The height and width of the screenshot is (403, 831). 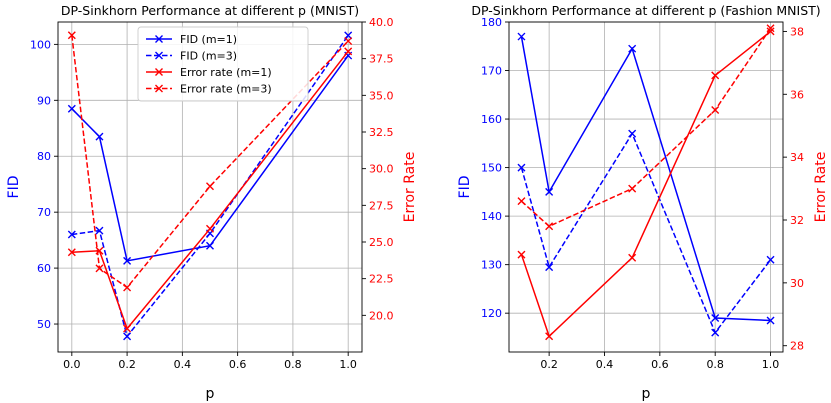 What do you see at coordinates (381, 169) in the screenshot?
I see `y-tick-label-right: 30.0` at bounding box center [381, 169].